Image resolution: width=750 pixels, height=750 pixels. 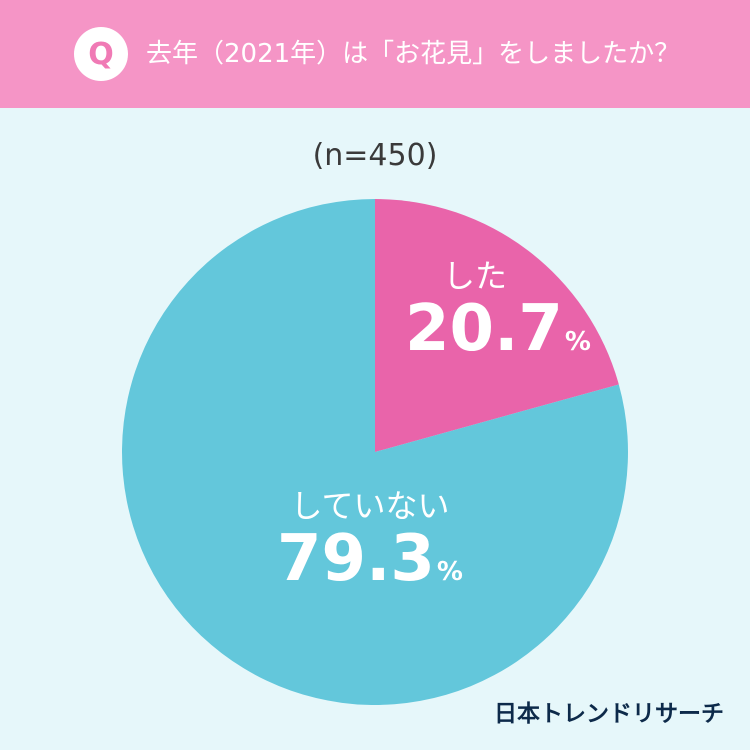 What do you see at coordinates (375, 155) in the screenshot?
I see `sample-size: (n=450)` at bounding box center [375, 155].